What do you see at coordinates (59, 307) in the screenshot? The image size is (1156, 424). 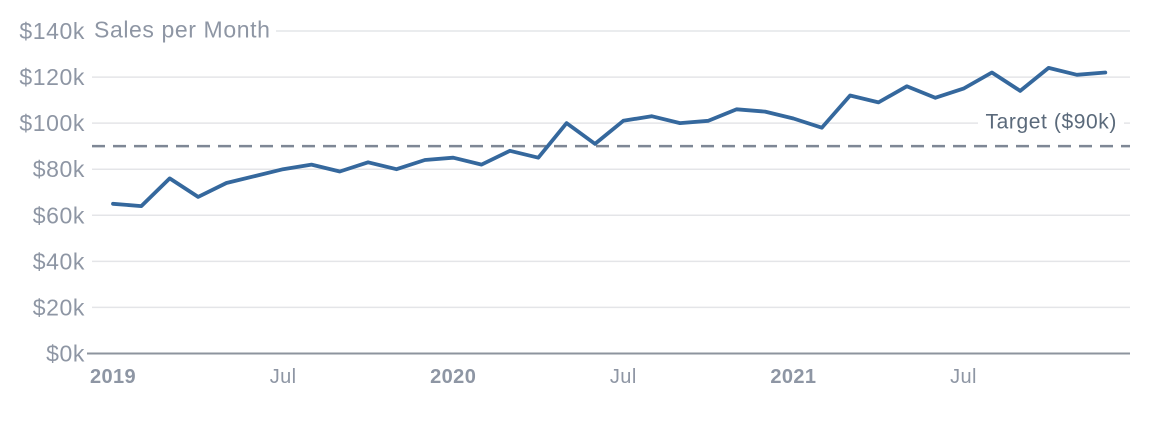 I see `y-axis-tick-label: $20k` at bounding box center [59, 307].